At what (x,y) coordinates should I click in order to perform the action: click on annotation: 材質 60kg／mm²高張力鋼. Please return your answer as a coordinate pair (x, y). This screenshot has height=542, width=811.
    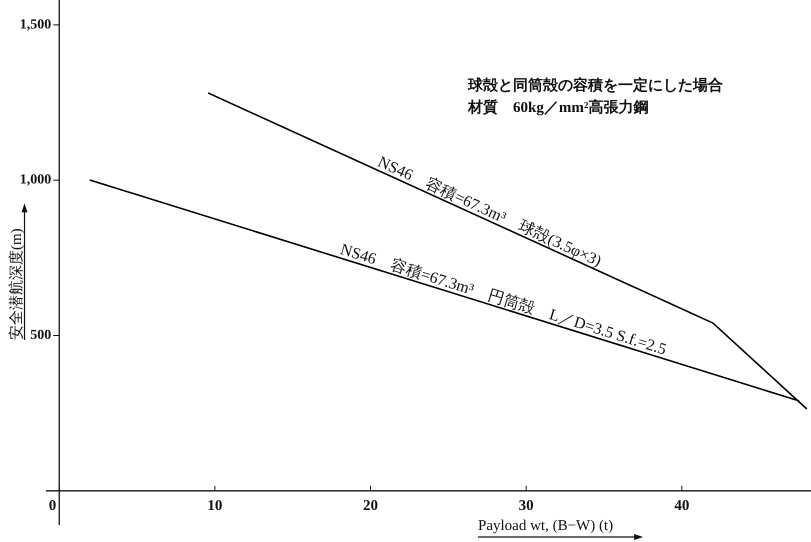
    Looking at the image, I should click on (557, 107).